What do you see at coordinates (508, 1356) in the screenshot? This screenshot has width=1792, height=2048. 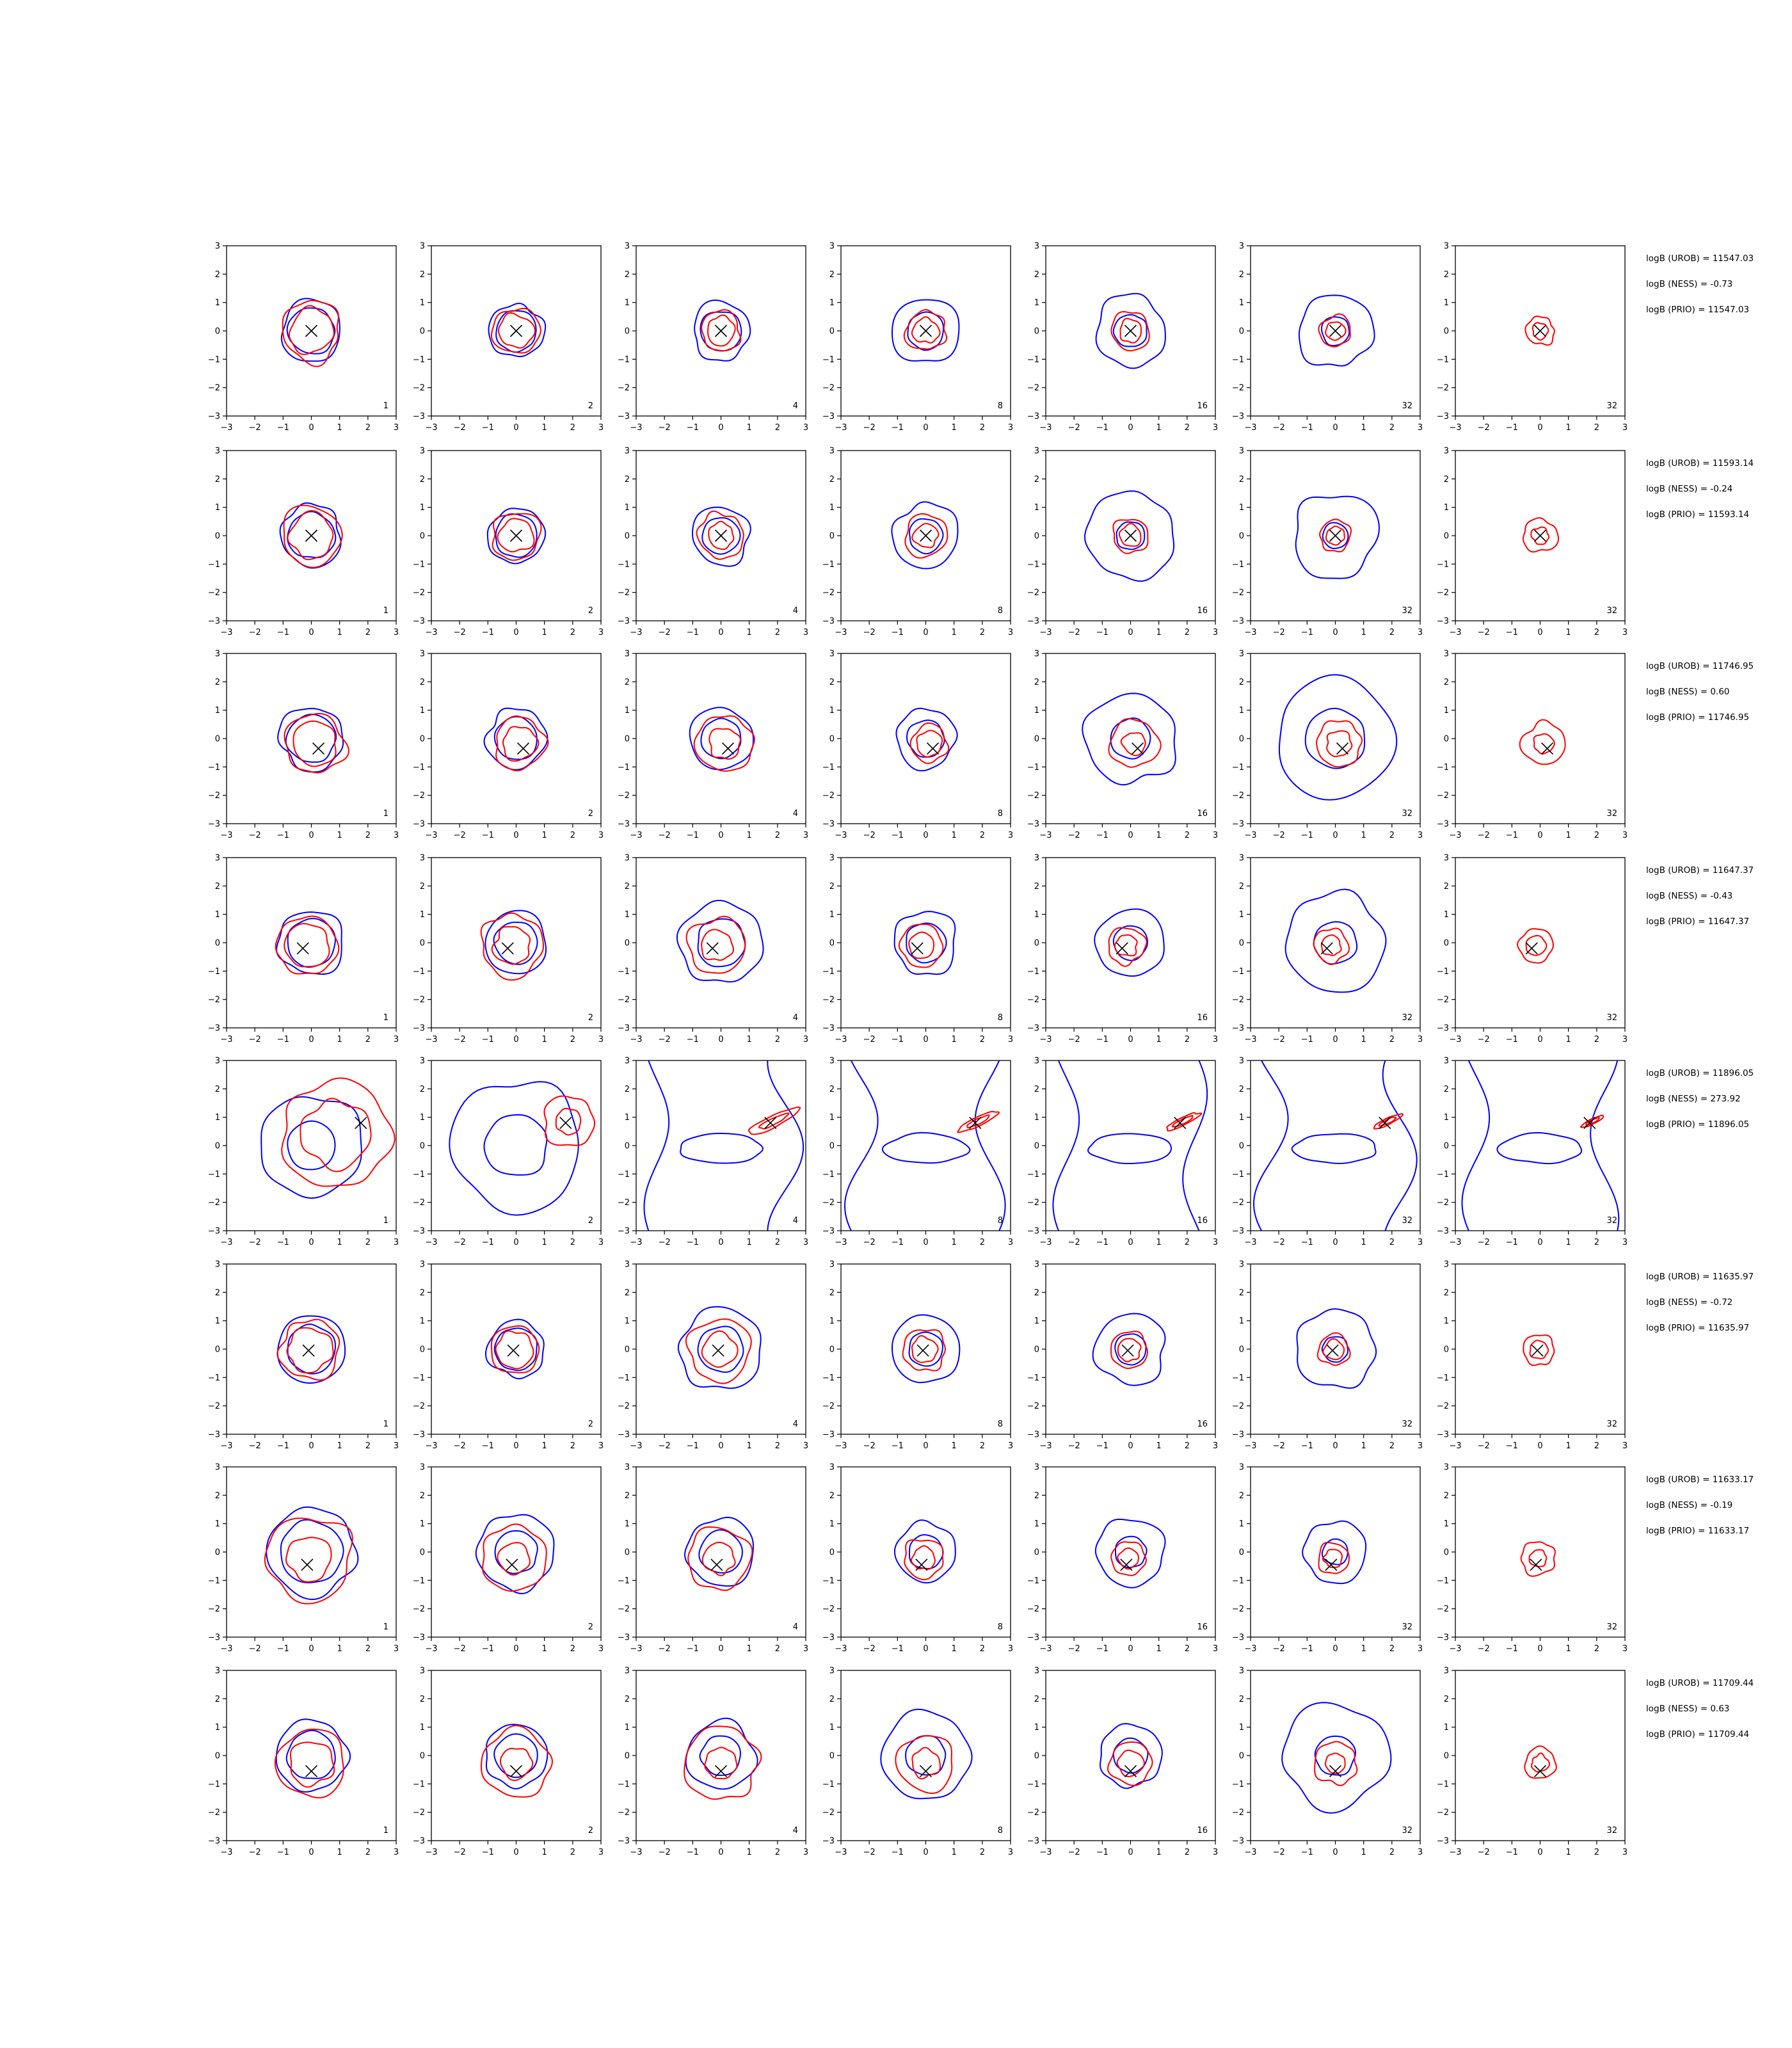 I see `subplot-r6-c2: −3−3 −2 −2 −1 −1 0 0 1 1 2 2 3 3 2` at bounding box center [508, 1356].